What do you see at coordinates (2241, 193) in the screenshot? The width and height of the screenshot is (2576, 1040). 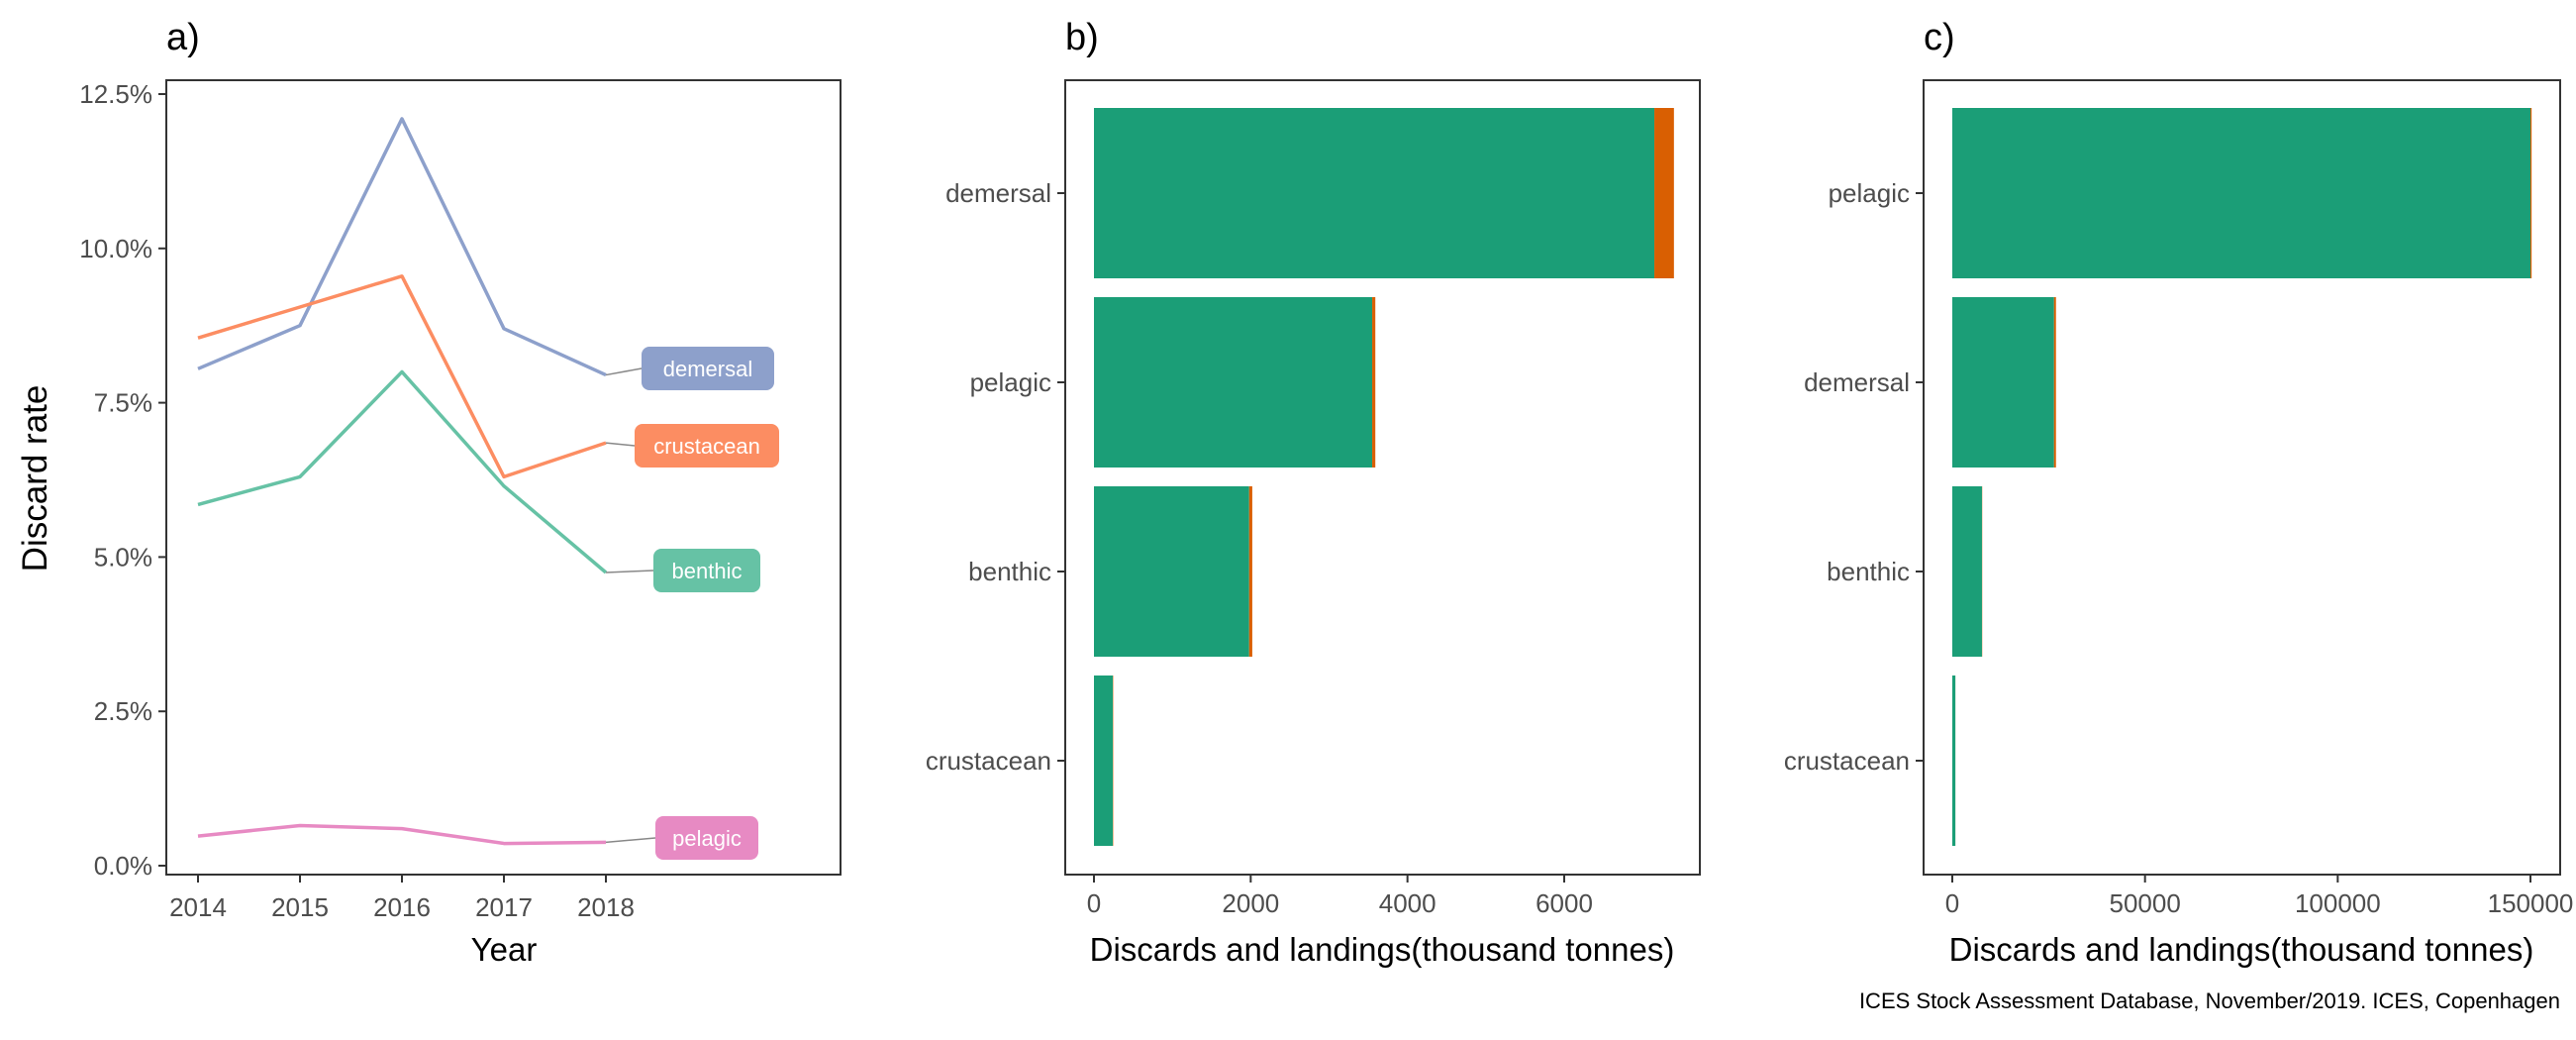 I see `panel-c-bar-landings-pelagic` at bounding box center [2241, 193].